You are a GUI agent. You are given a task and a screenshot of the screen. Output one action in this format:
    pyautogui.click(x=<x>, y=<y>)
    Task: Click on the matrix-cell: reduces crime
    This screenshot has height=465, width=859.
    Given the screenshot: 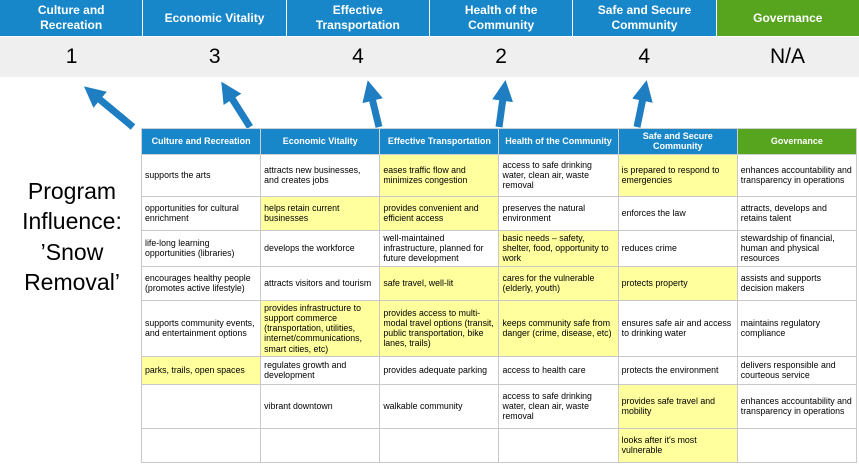 What is the action you would take?
    pyautogui.click(x=677, y=248)
    